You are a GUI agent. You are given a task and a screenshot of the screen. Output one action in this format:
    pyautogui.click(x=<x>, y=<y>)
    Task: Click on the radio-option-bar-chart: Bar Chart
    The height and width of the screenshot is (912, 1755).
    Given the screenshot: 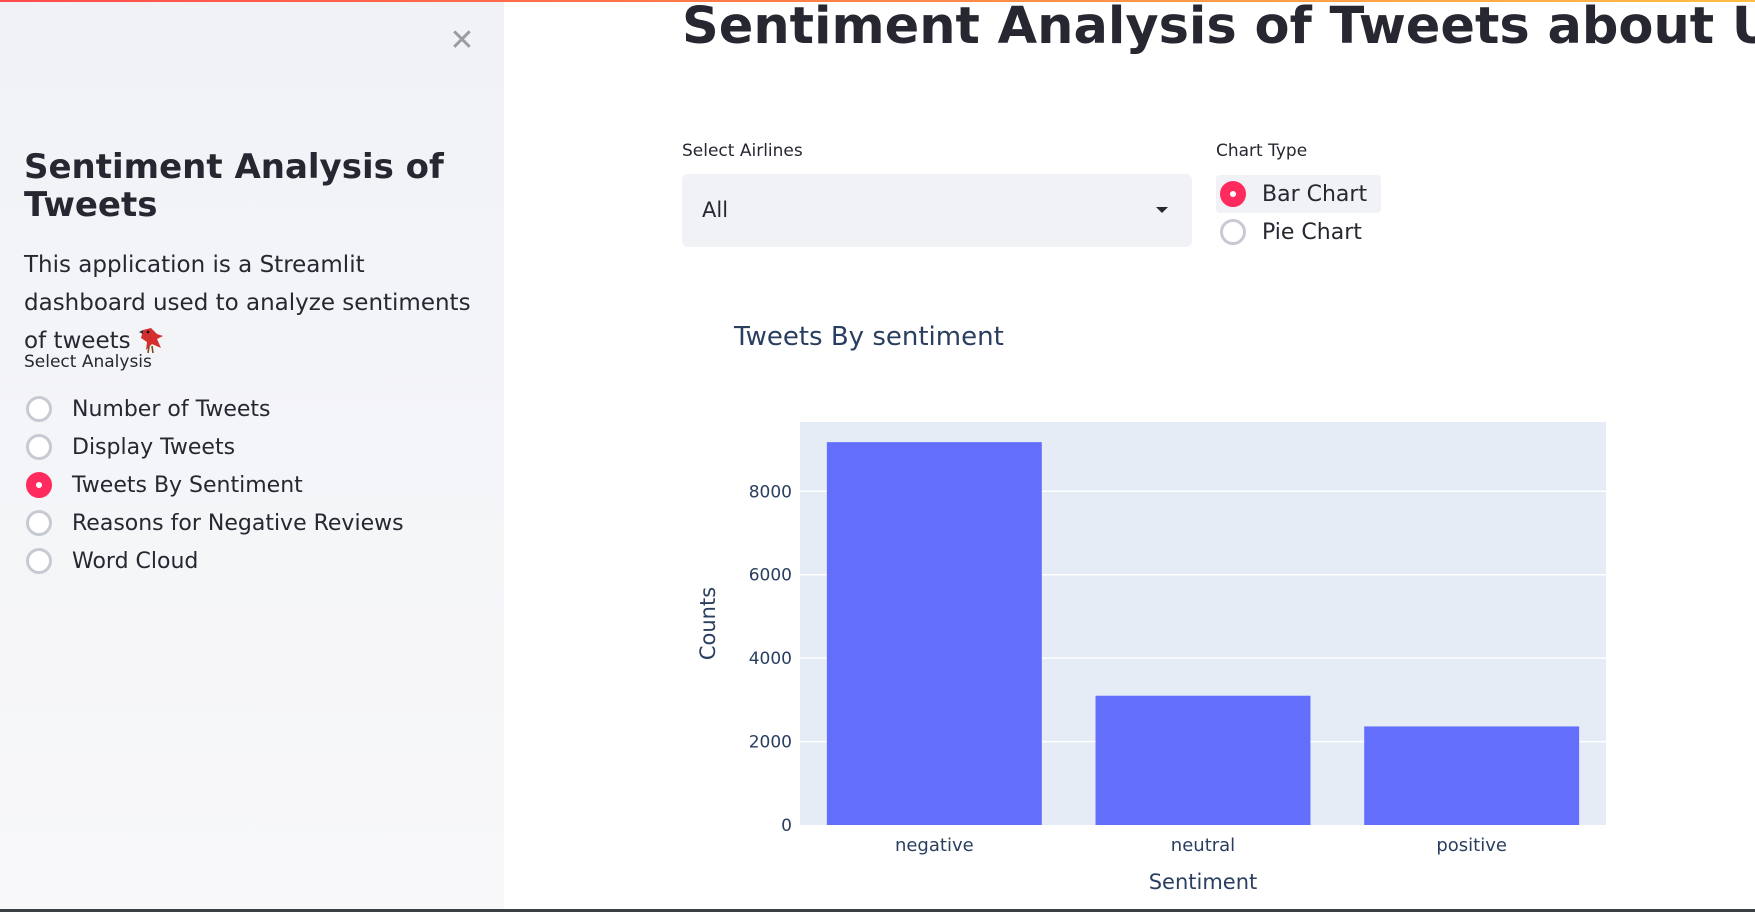 What is the action you would take?
    pyautogui.click(x=1299, y=194)
    